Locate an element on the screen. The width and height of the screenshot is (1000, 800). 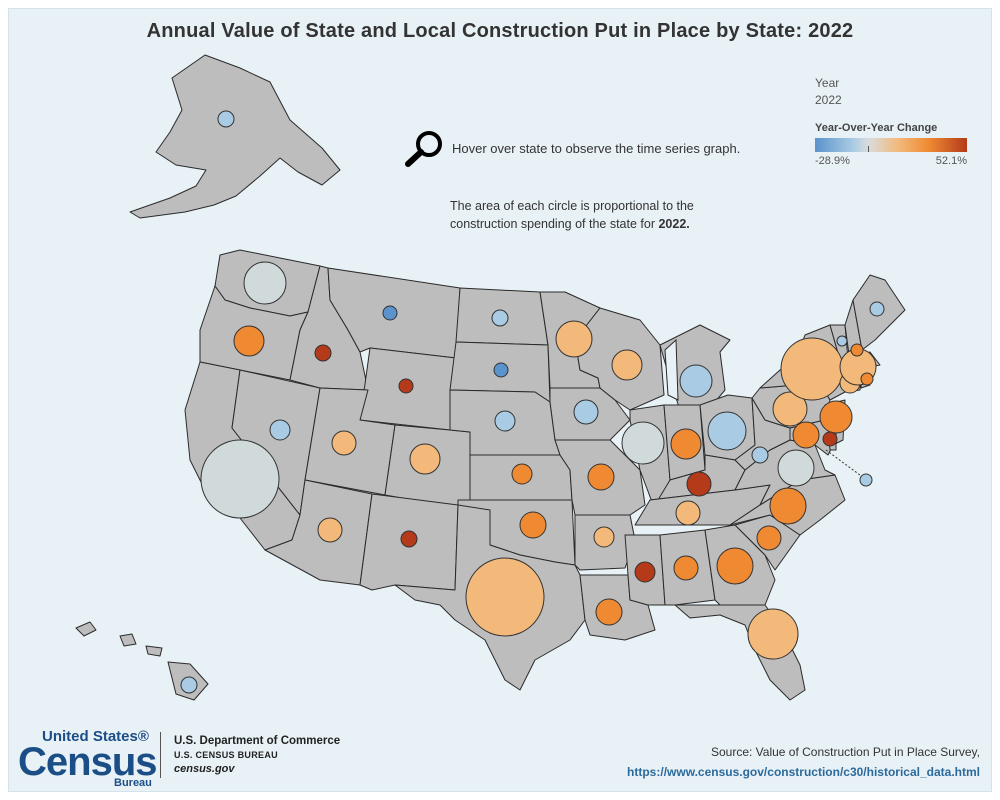
legend-labels: -28.9% 52.1% is located at coordinates (891, 161).